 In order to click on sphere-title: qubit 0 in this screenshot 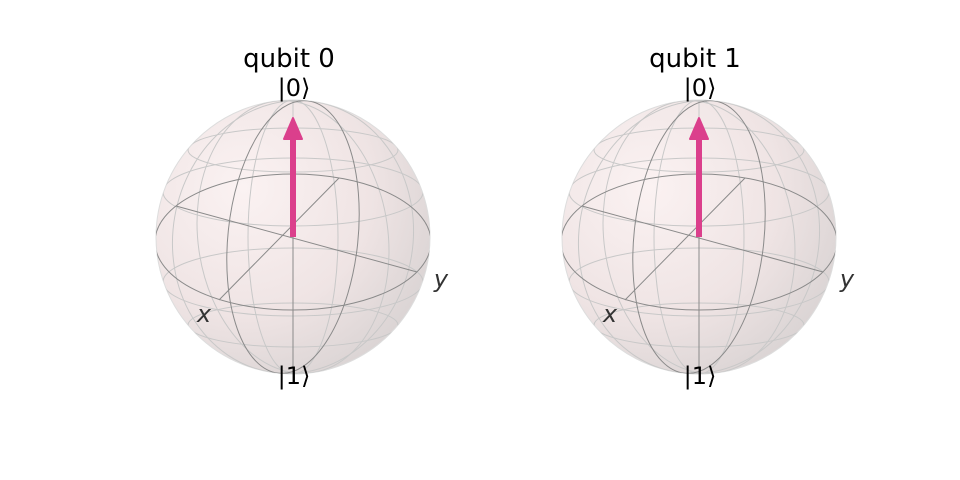, I will do `click(289, 59)`.